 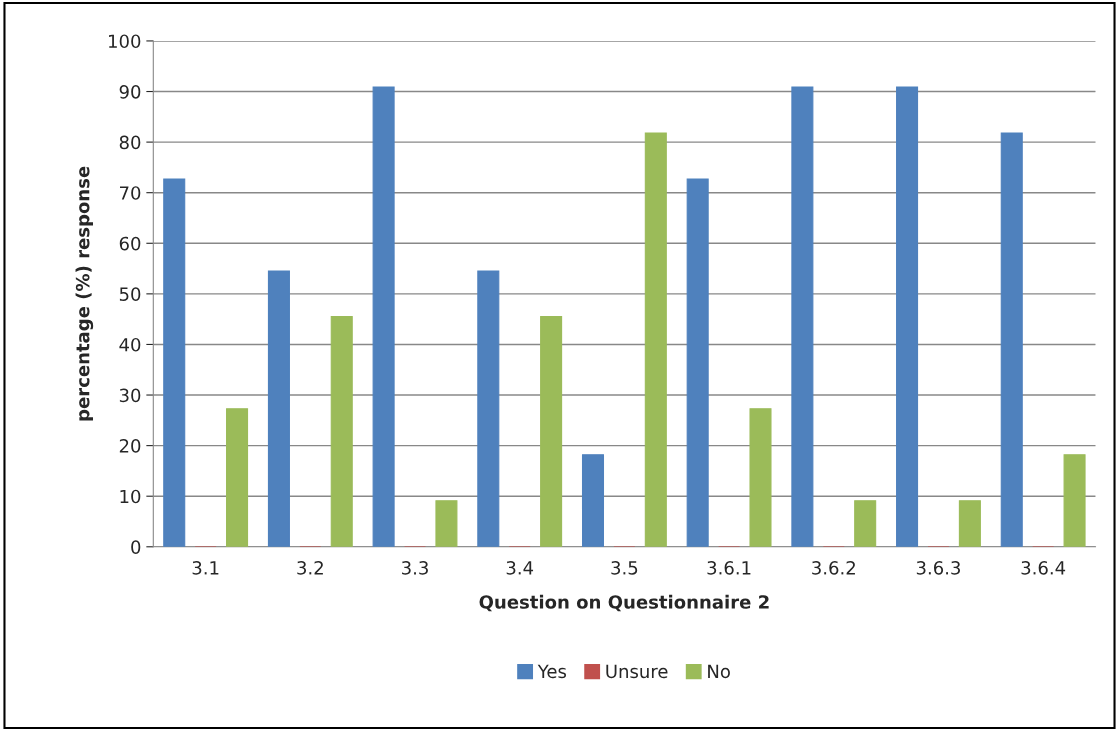 What do you see at coordinates (130, 344) in the screenshot?
I see `y-tick-label: 40` at bounding box center [130, 344].